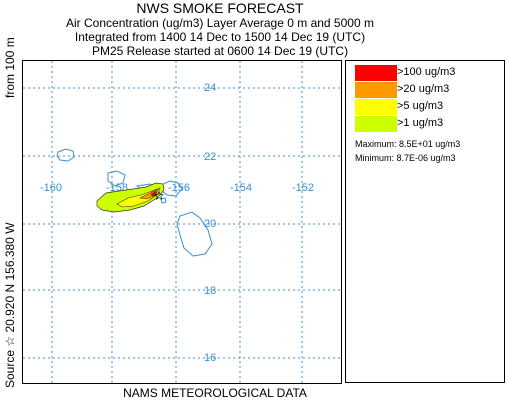  Describe the element at coordinates (423, 89) in the screenshot. I see `legend-label: >20 ug/m3` at that location.